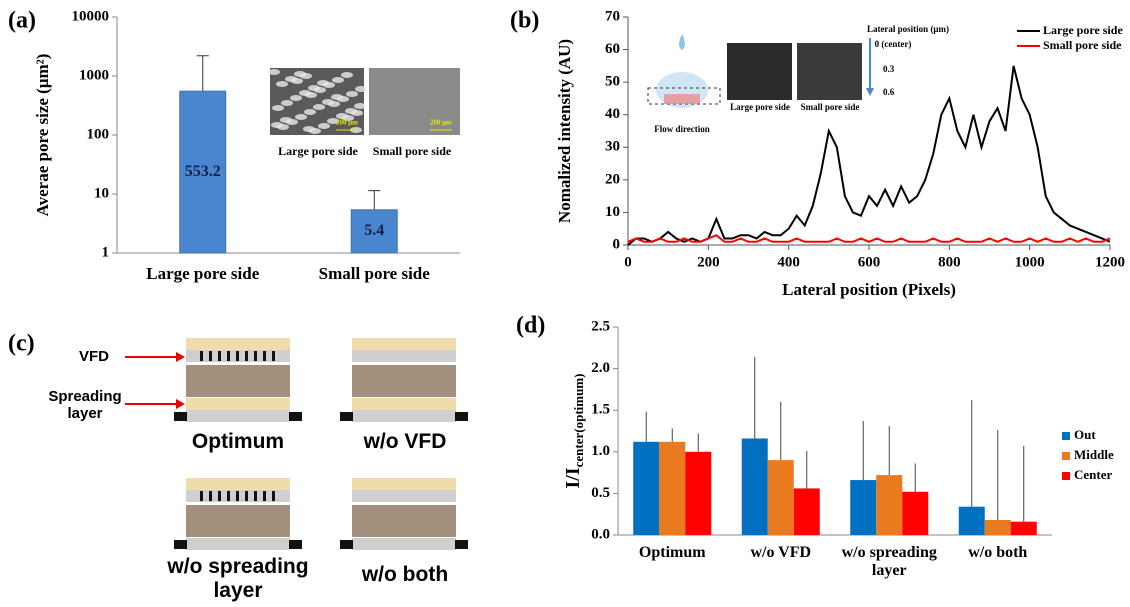  I want to click on x-tick-label: Optimum, so click(672, 552).